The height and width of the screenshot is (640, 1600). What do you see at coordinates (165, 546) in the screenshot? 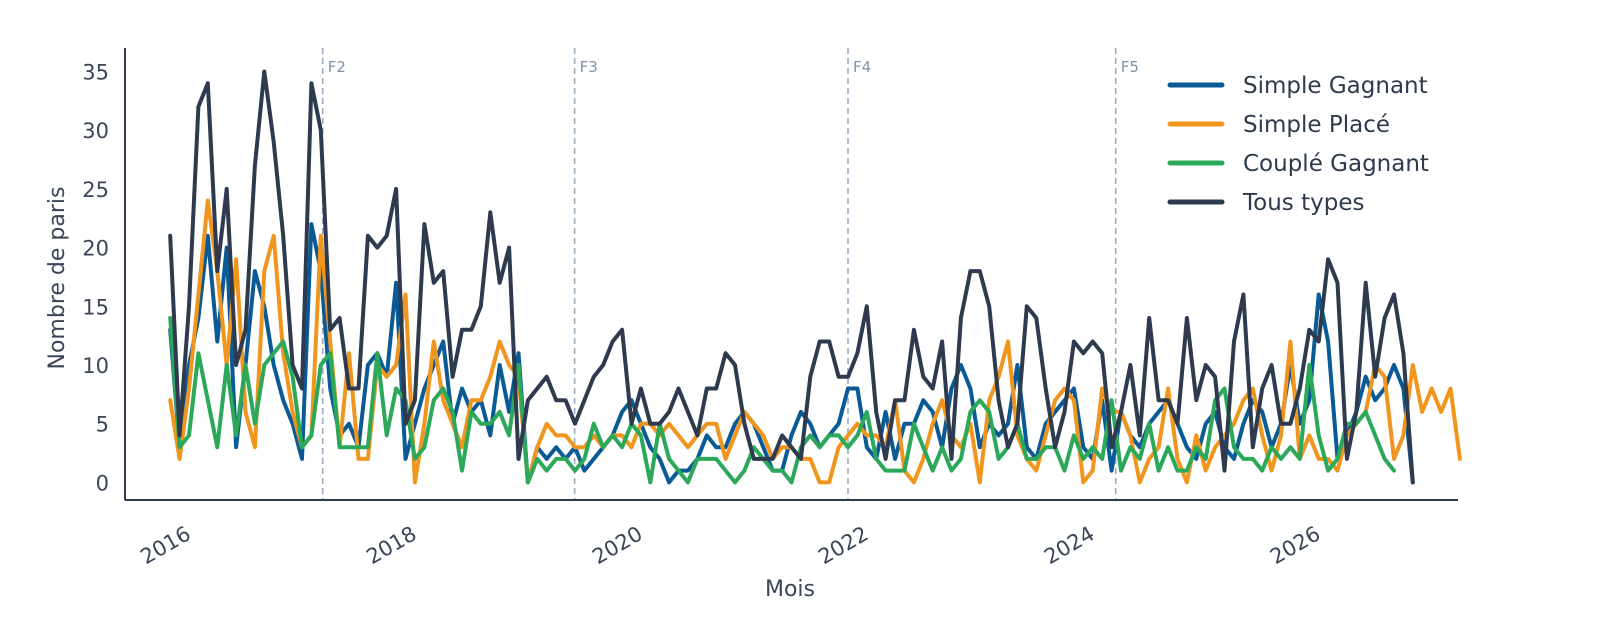
I see `x-tick-label: 2016` at bounding box center [165, 546].